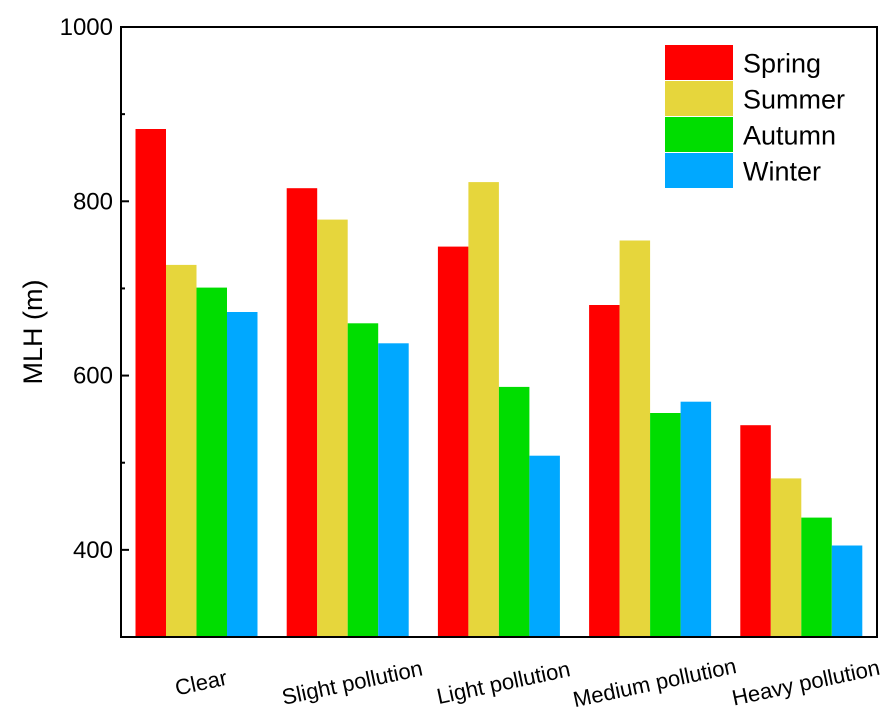  Describe the element at coordinates (483, 409) in the screenshot. I see `bar-summer-light-pollution` at that location.